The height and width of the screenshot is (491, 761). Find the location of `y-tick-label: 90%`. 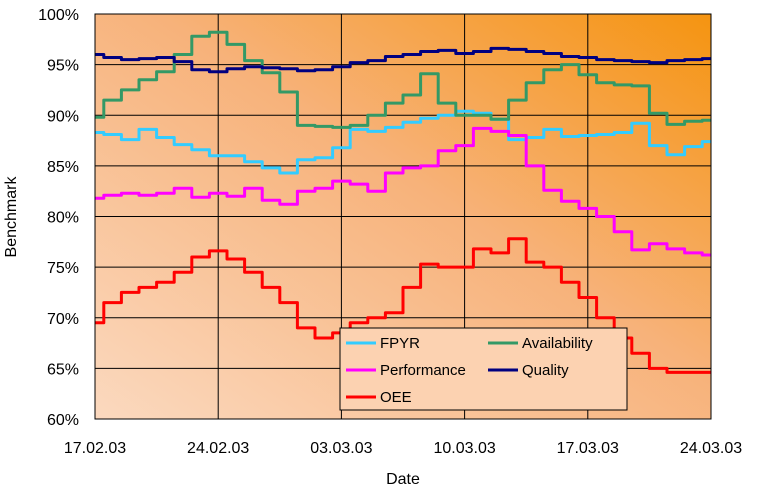

y-tick-label: 90% is located at coordinates (63, 116).